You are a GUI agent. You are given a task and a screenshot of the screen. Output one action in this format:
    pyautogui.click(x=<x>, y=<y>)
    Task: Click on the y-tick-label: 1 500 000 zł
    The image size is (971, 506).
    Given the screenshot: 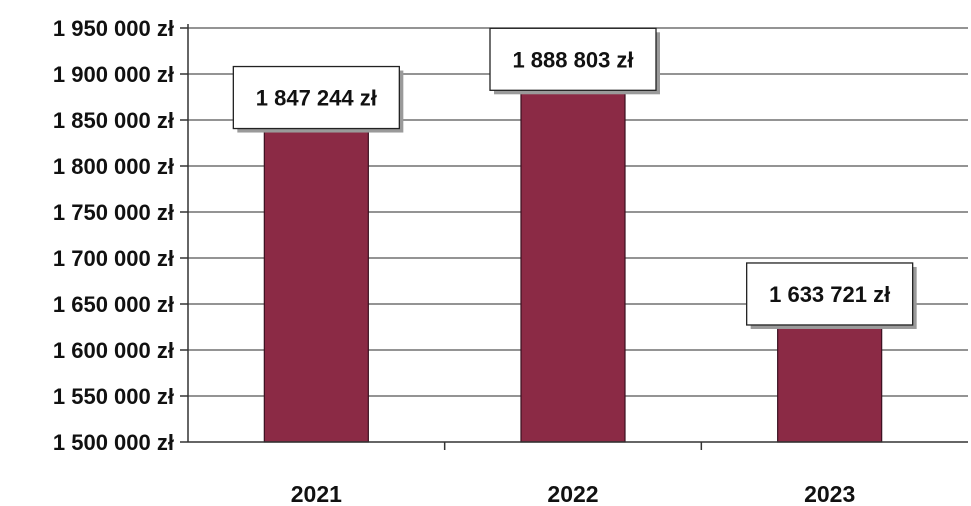 What is the action you would take?
    pyautogui.click(x=113, y=442)
    